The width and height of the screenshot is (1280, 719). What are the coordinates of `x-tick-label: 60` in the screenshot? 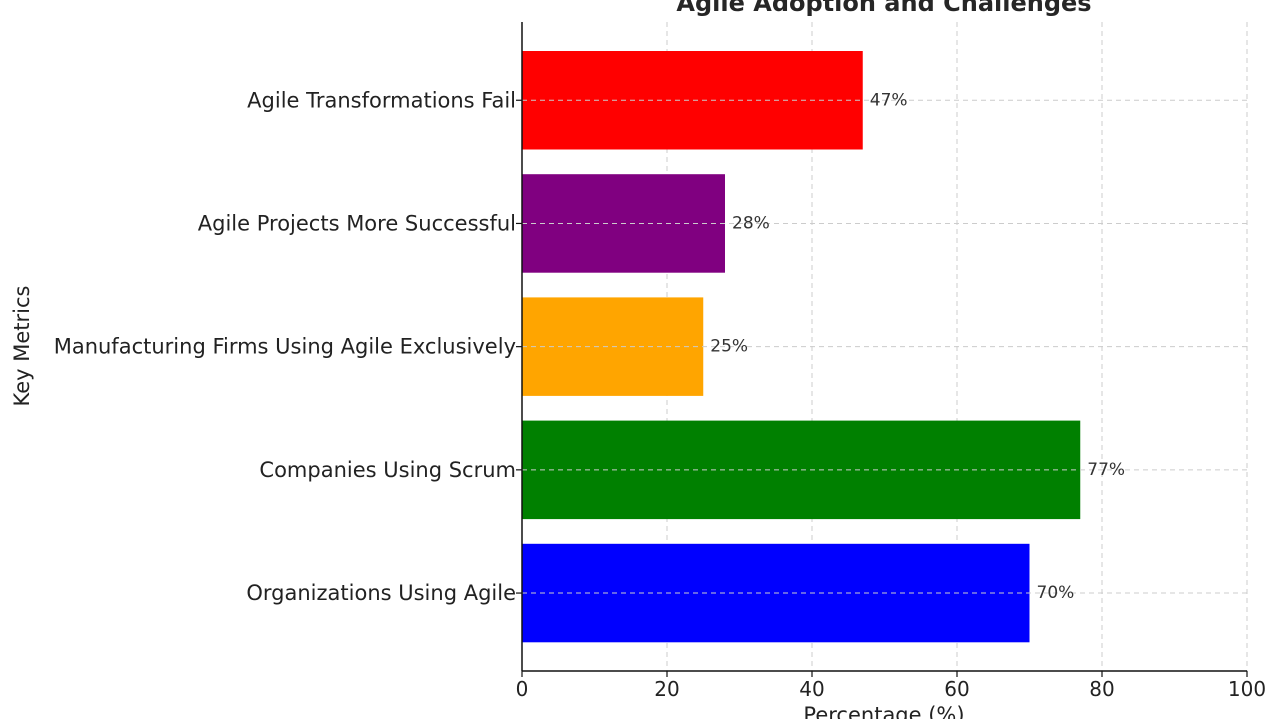 It's located at (956, 689).